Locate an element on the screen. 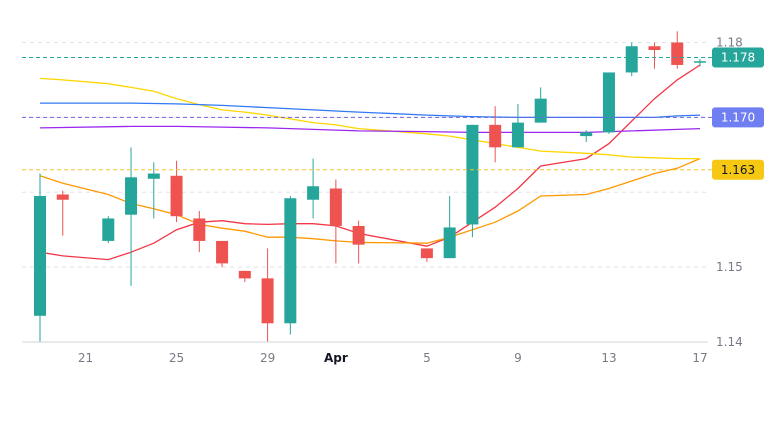 This screenshot has height=430, width=770. y-tick-label: 1.15 is located at coordinates (729, 267).